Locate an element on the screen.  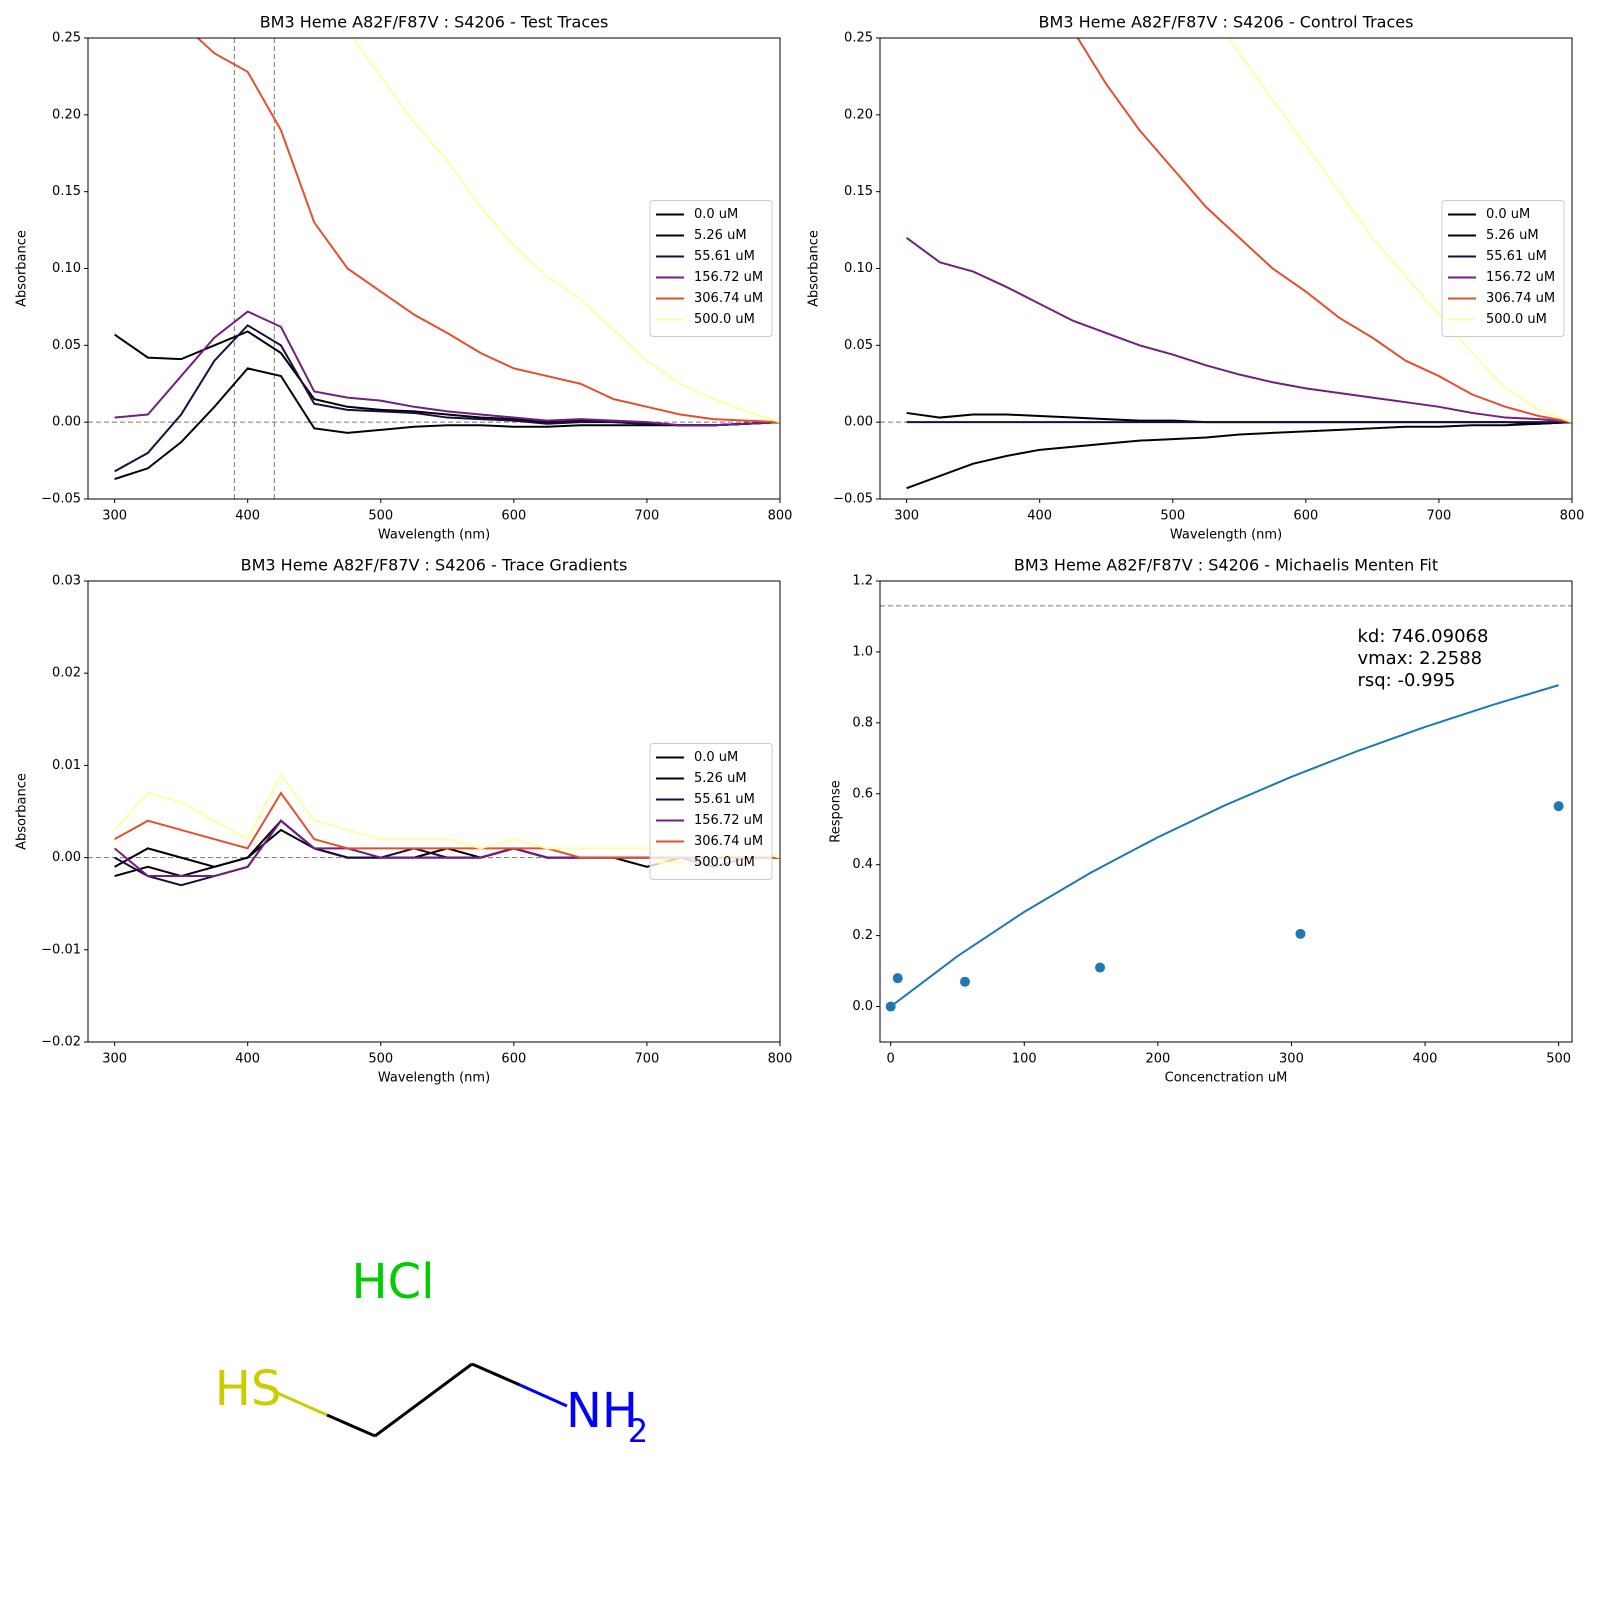
annotation: rsq: -0.995 is located at coordinates (1406, 680).